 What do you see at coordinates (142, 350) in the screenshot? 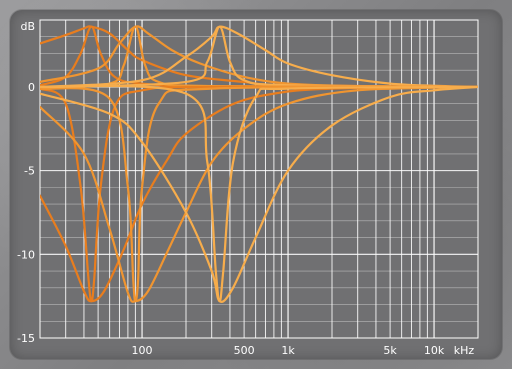
I see `x-tick-label: 100` at bounding box center [142, 350].